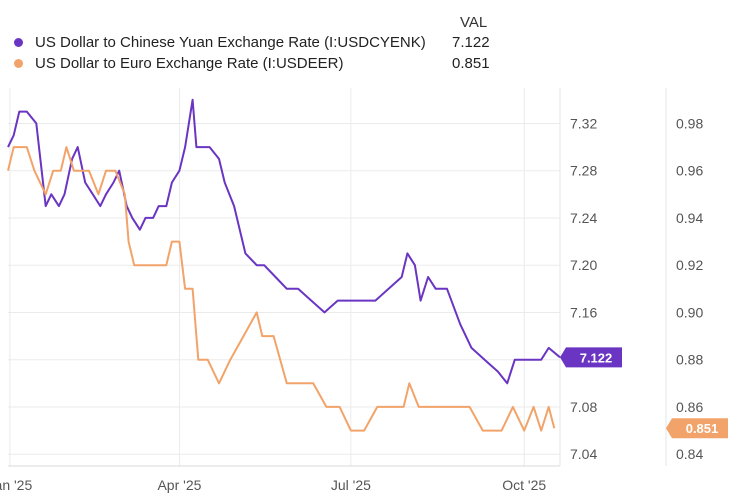 This screenshot has width=753, height=503. I want to click on end-label-usdeer: 0.851, so click(697, 428).